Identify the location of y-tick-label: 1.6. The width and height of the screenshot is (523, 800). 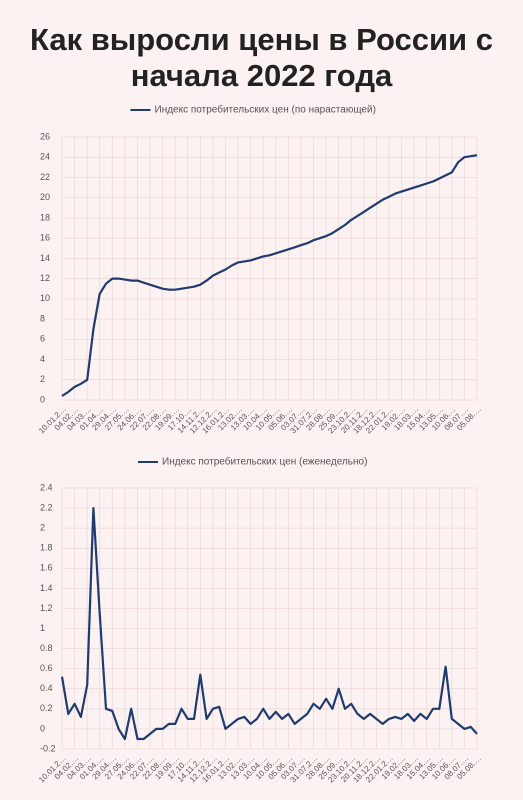
(46, 568).